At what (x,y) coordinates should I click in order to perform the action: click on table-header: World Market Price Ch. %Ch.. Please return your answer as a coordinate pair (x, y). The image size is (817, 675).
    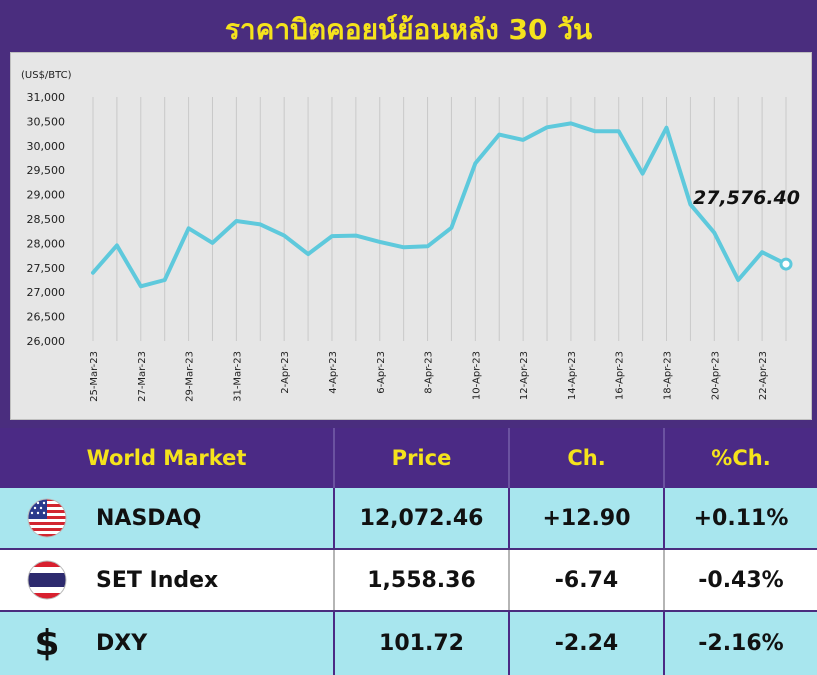
    Looking at the image, I should click on (408, 458).